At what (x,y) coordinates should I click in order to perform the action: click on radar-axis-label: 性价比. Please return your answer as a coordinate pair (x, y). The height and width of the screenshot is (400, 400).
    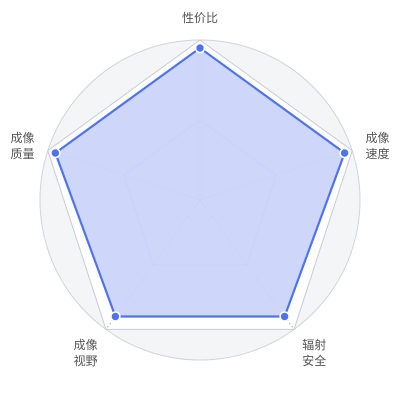
    Looking at the image, I should click on (200, 18).